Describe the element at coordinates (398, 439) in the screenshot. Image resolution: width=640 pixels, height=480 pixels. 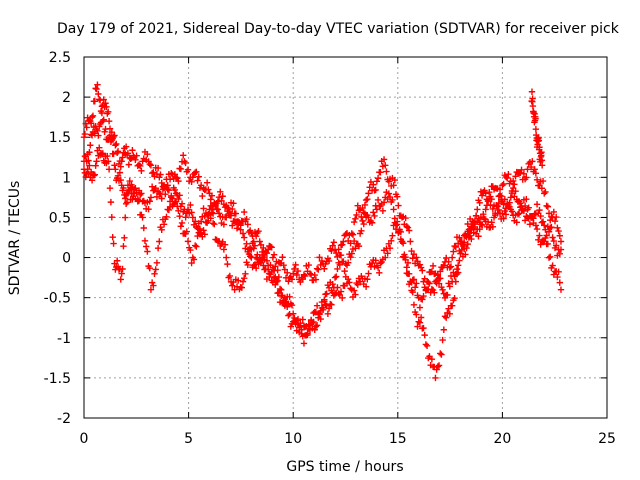
I see `x-tick-label: 15` at that location.